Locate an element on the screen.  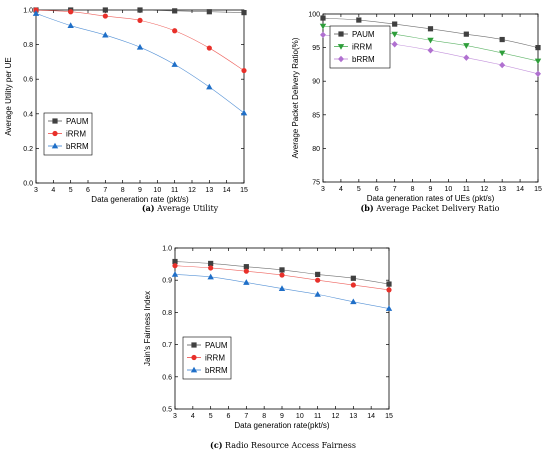
y-axis-label: Average Packet Delivery Ratio(%) is located at coordinates (295, 97).